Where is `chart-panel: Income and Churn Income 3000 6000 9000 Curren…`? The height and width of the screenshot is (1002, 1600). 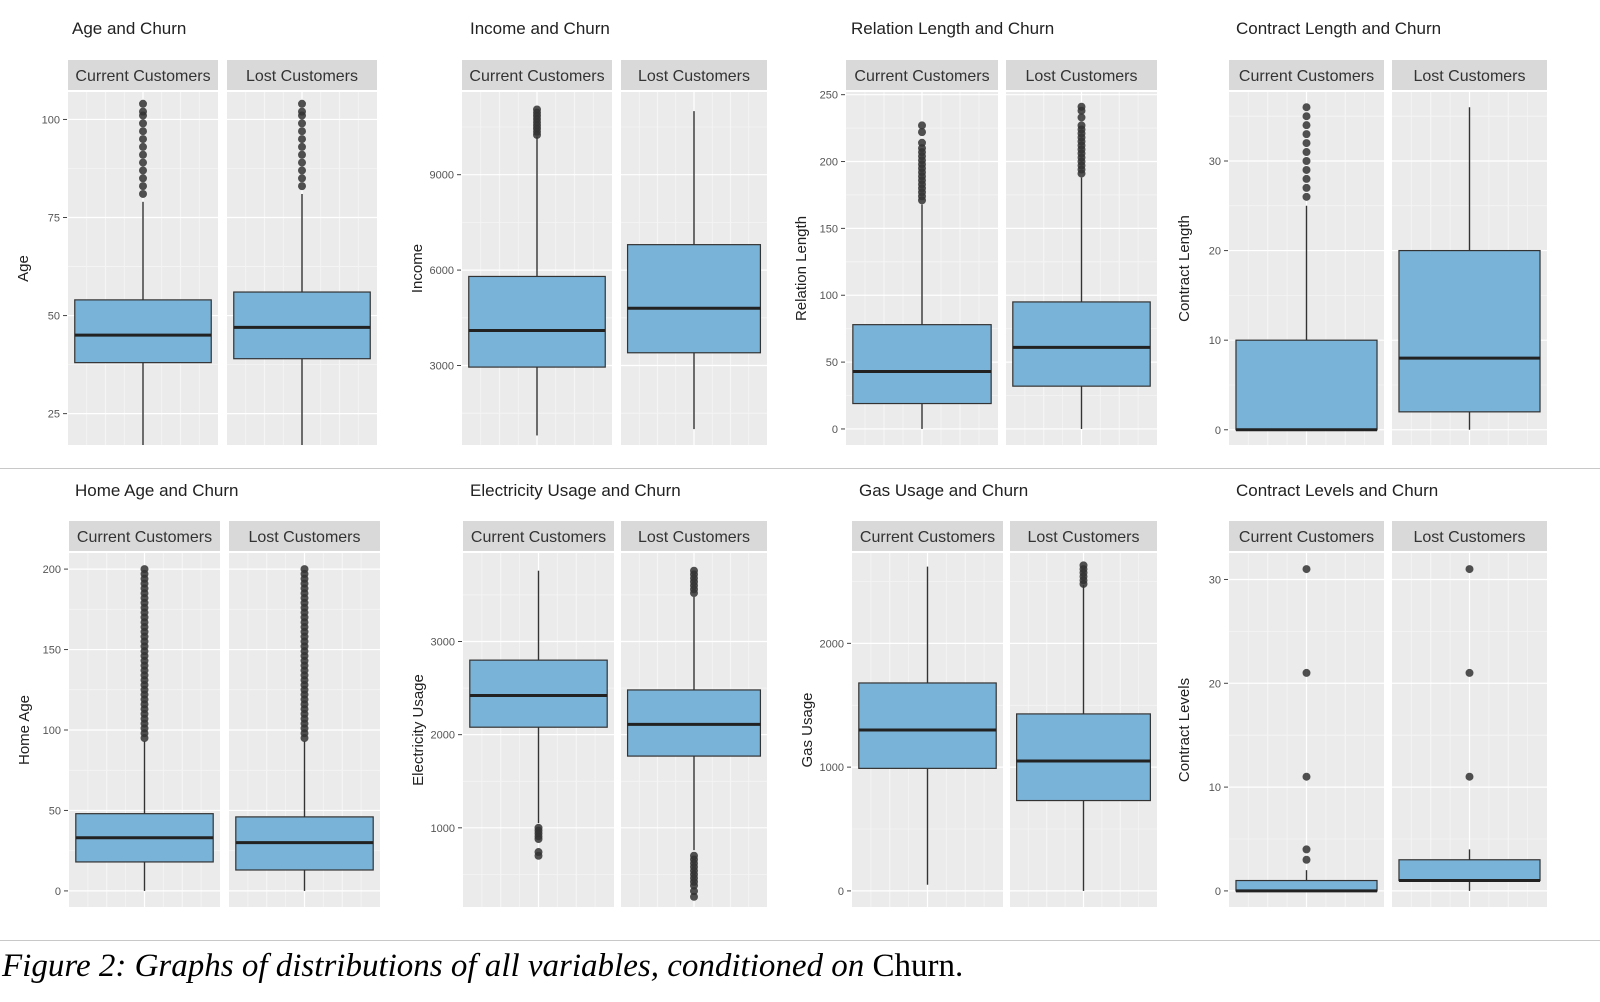
chart-panel: Income and Churn Income 3000 6000 9000 Curren… is located at coordinates (588, 232).